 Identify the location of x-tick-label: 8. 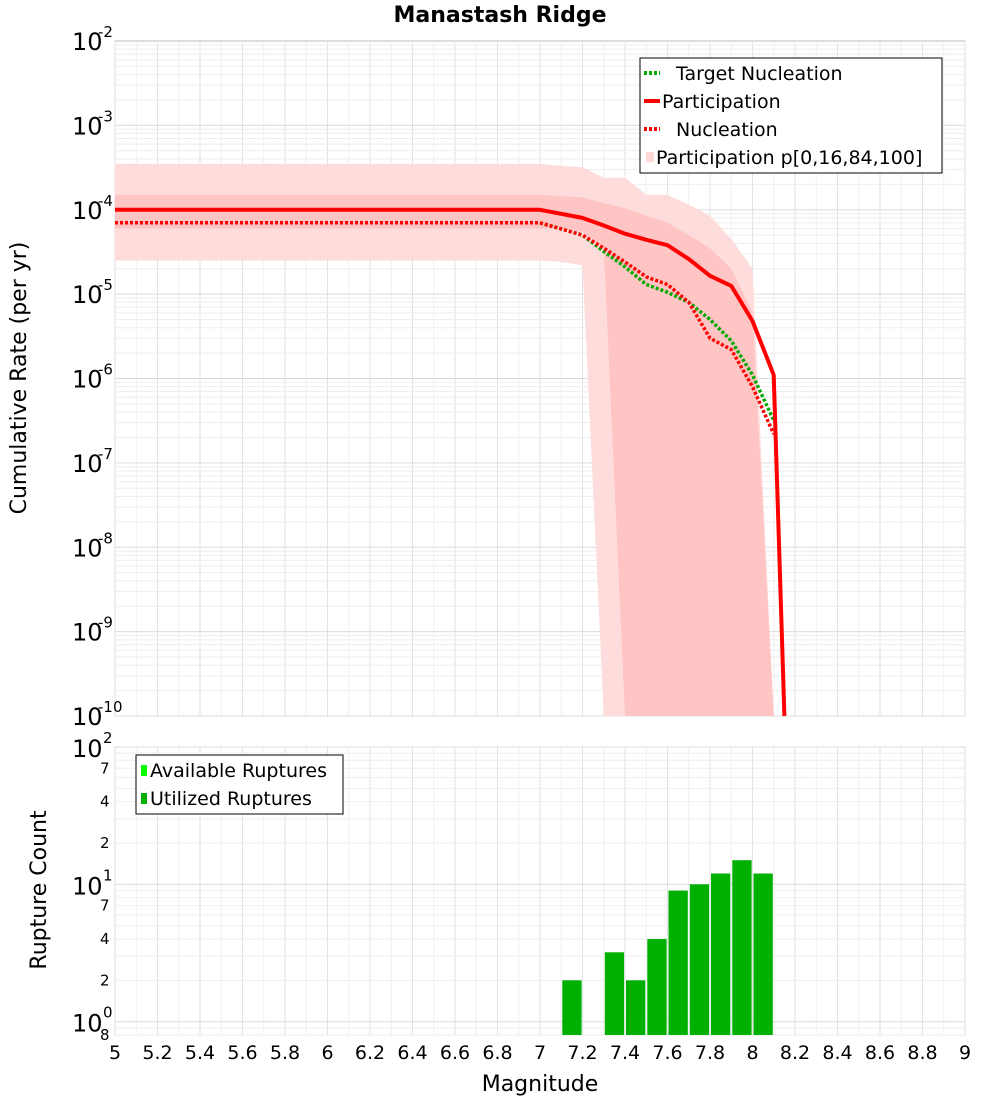
(752, 1053).